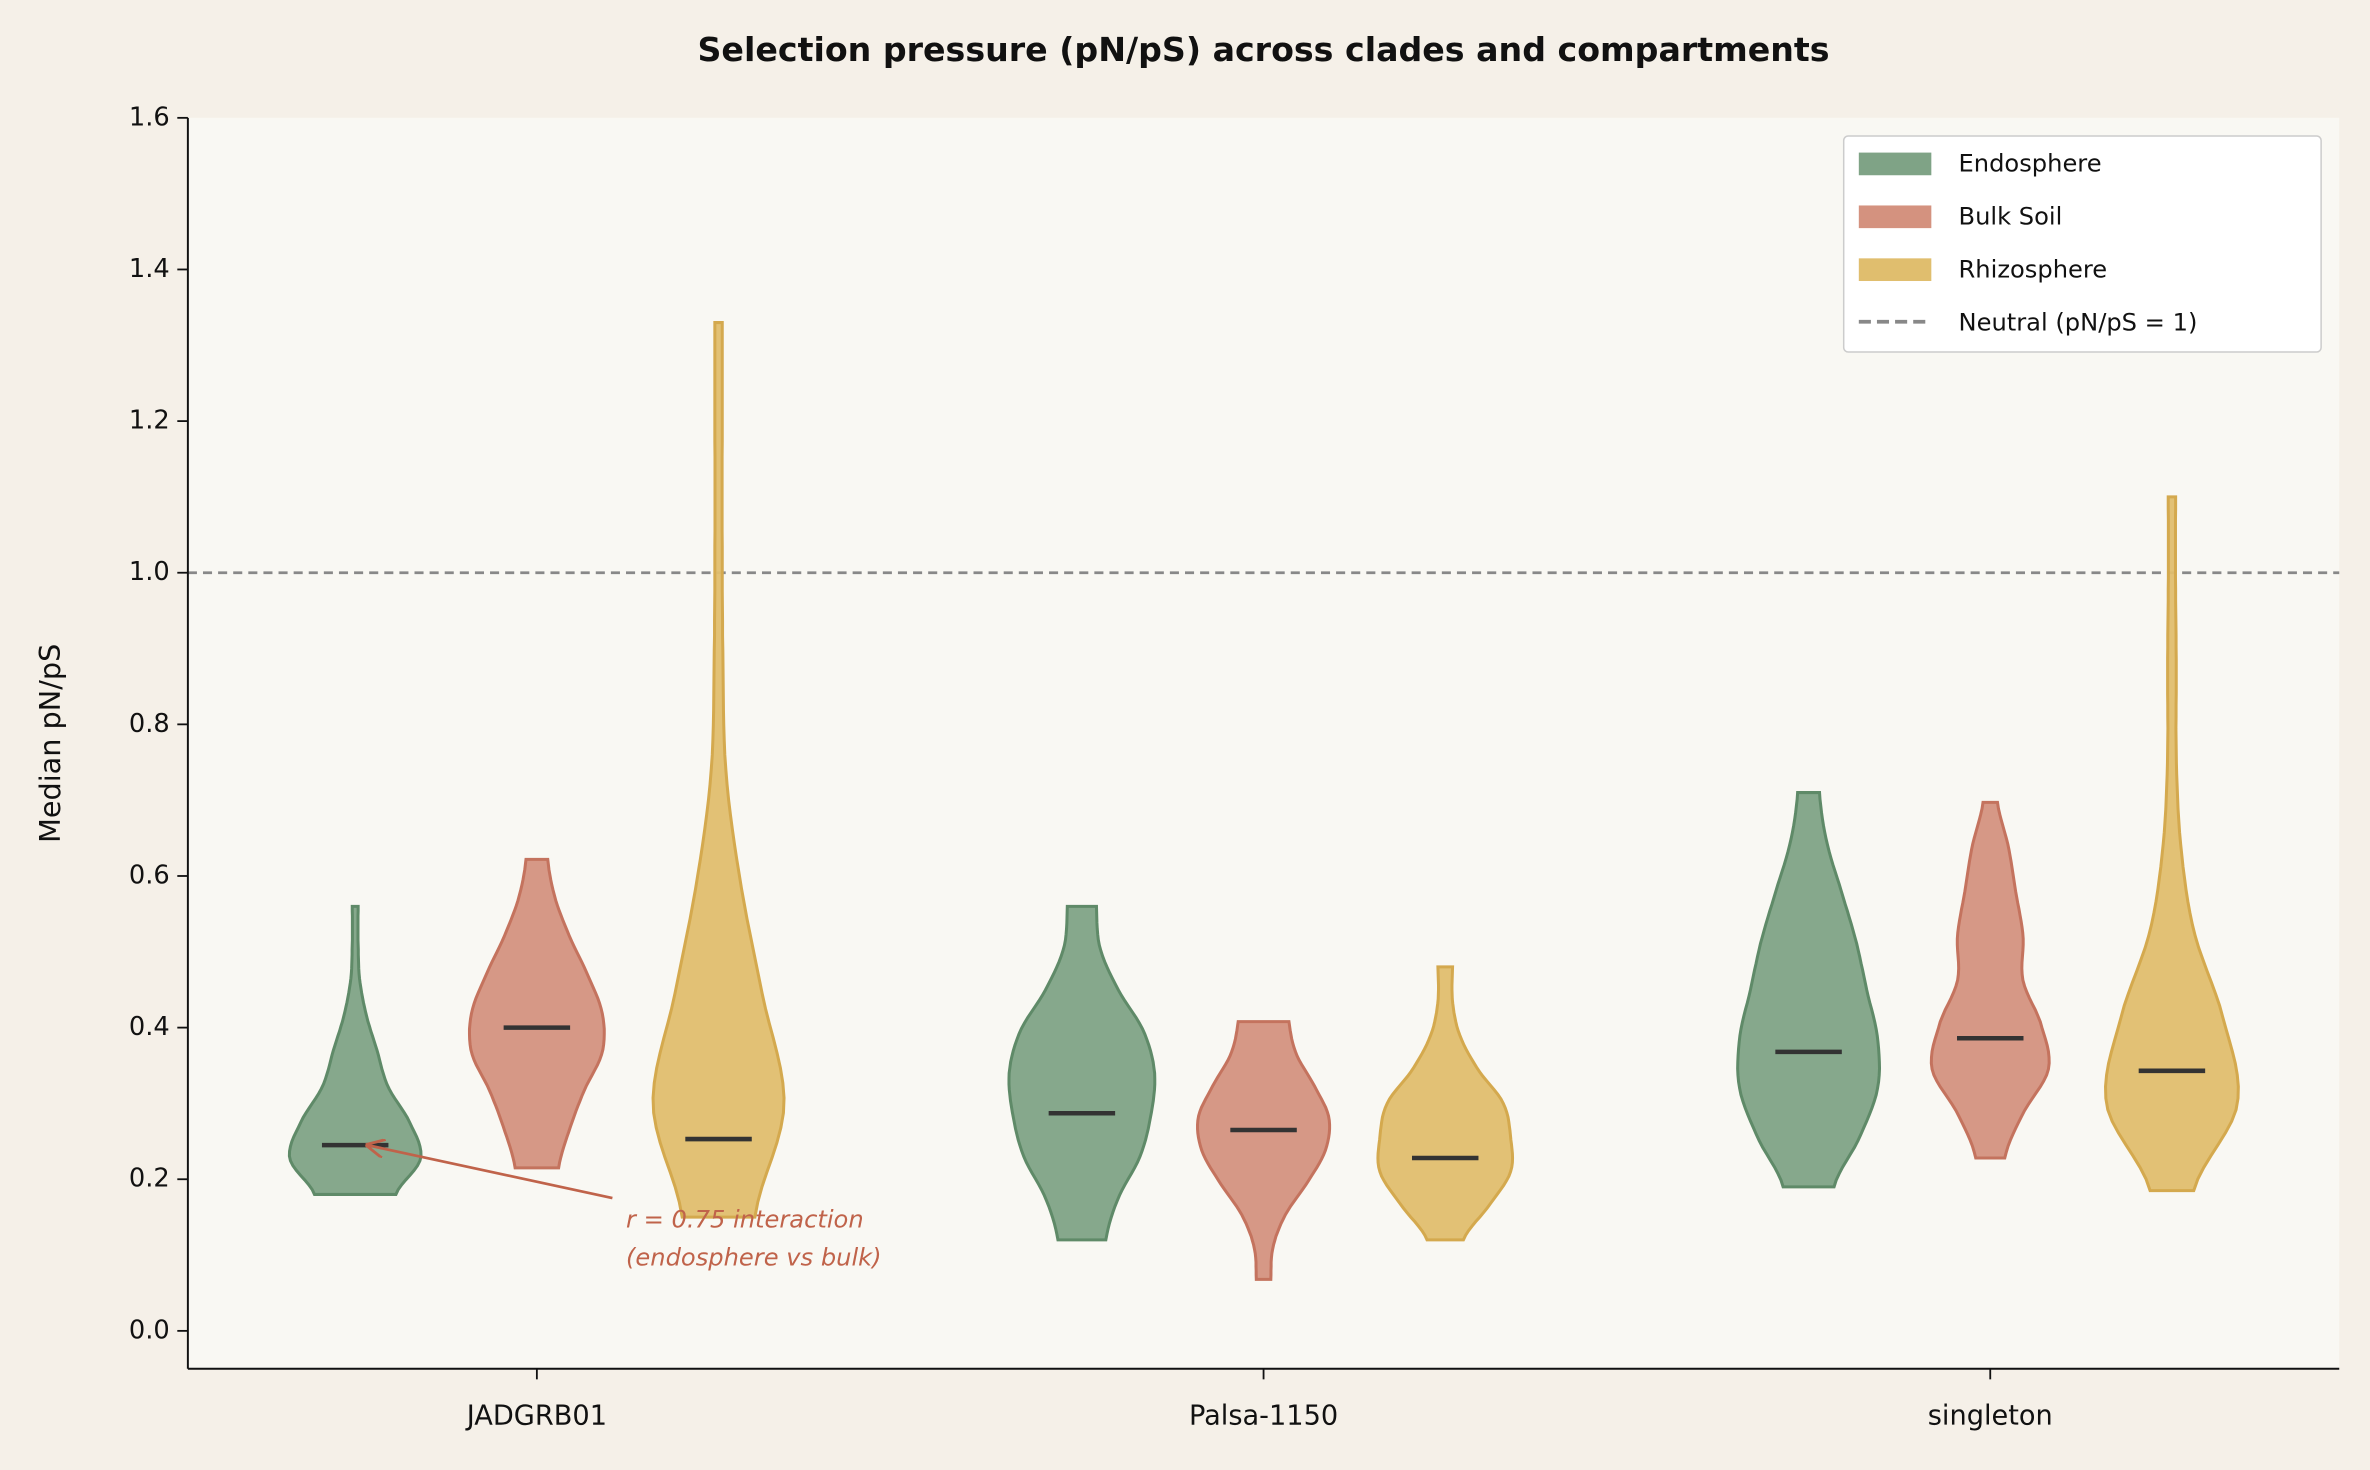 The image size is (2370, 1470). I want to click on annotation-text: r = 0.75 interaction, so click(745, 1220).